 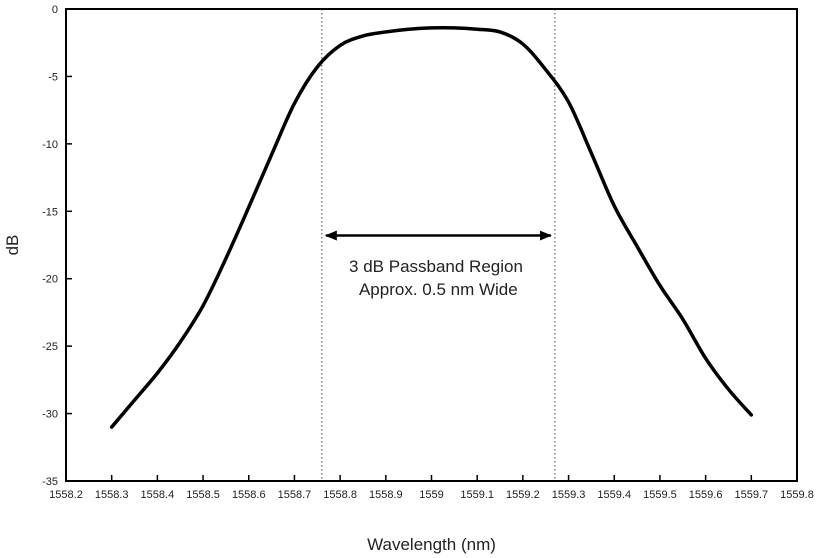 What do you see at coordinates (295, 495) in the screenshot?
I see `x-tick-label: 1558.7` at bounding box center [295, 495].